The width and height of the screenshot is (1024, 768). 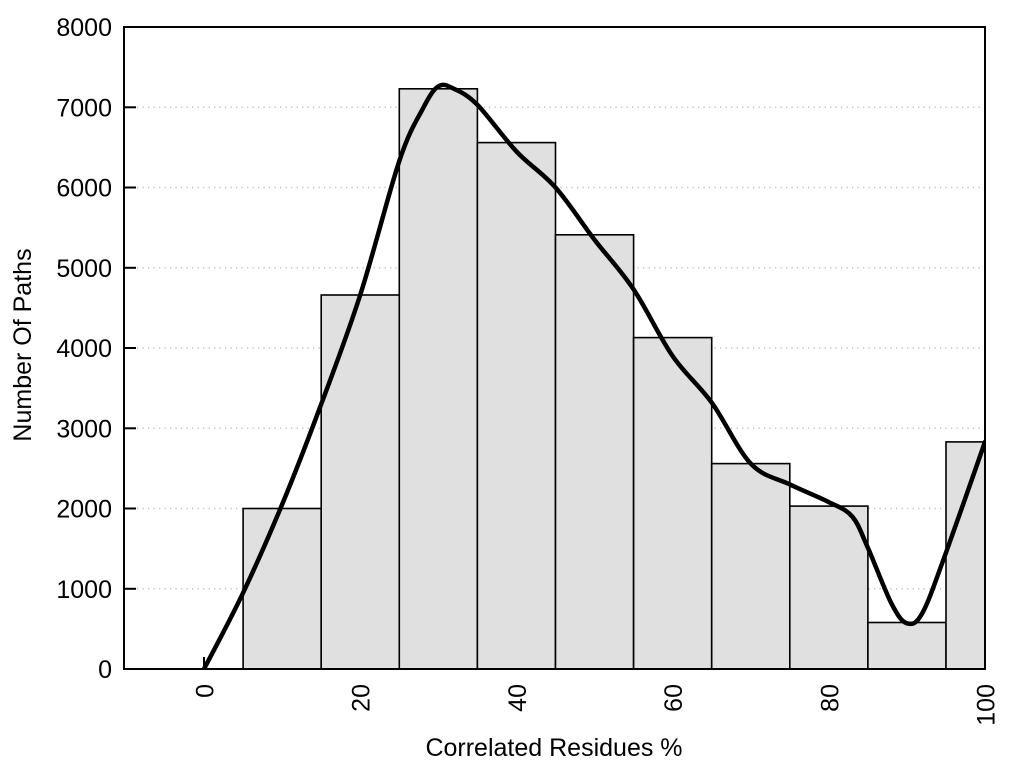 I want to click on x-tick-label: 0, so click(x=206, y=691).